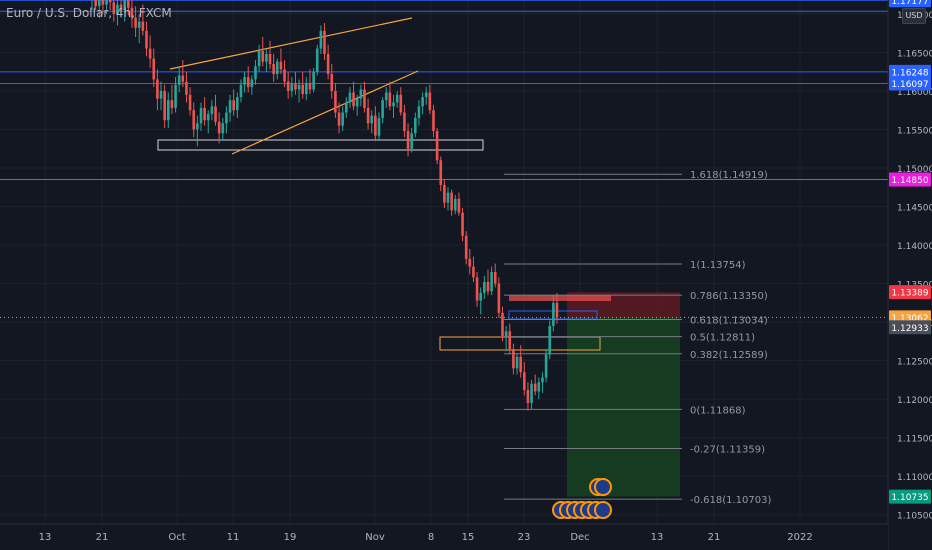 This screenshot has width=932, height=550. What do you see at coordinates (722, 338) in the screenshot?
I see `fib-level-label: 0.5(1.12811)` at bounding box center [722, 338].